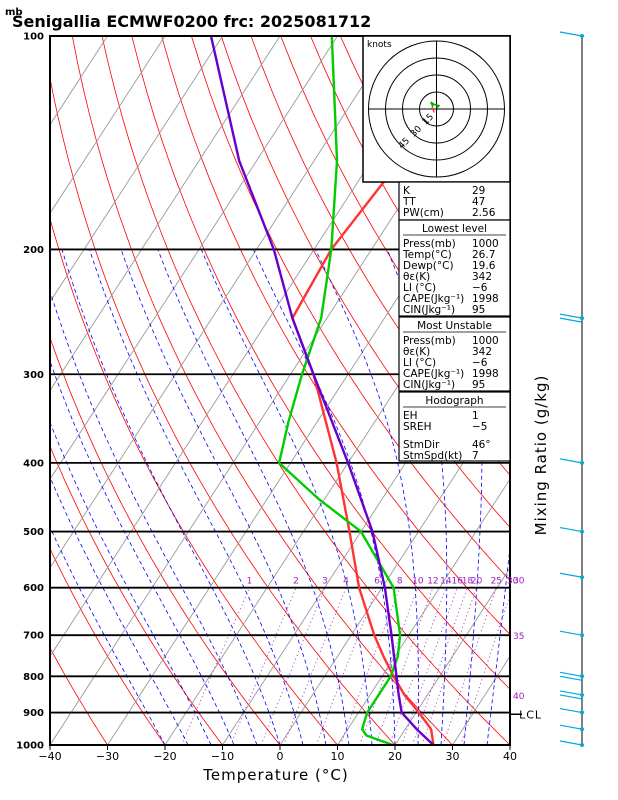 The height and width of the screenshot is (800, 618). What do you see at coordinates (475, 416) in the screenshot?
I see `index-row-value: 1` at bounding box center [475, 416].